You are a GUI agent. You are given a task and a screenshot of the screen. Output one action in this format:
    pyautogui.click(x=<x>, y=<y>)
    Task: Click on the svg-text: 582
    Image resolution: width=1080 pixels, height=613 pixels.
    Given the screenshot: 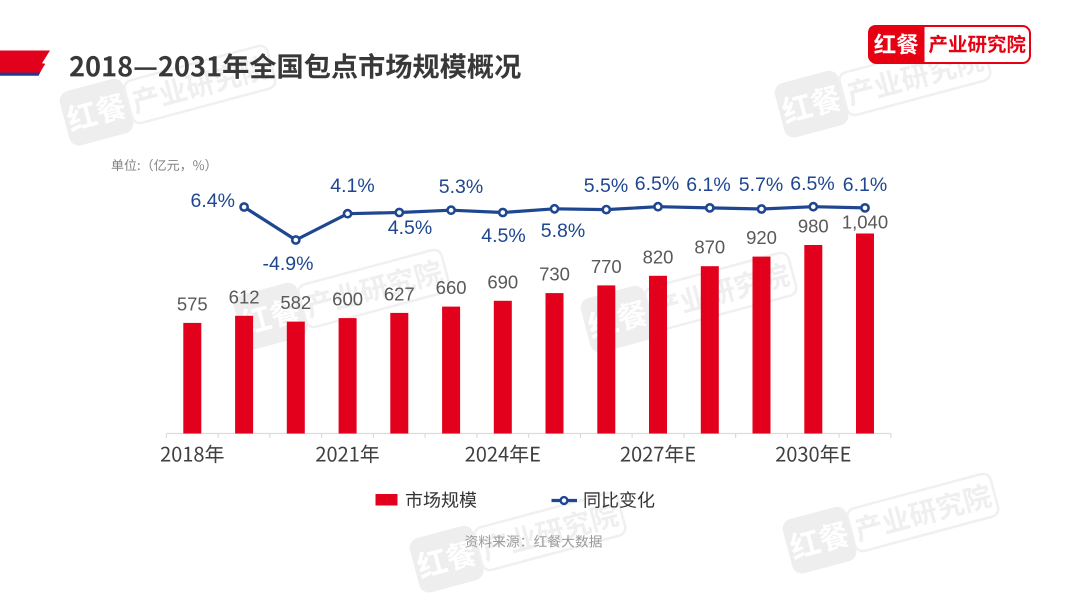 What is the action you would take?
    pyautogui.click(x=295, y=302)
    